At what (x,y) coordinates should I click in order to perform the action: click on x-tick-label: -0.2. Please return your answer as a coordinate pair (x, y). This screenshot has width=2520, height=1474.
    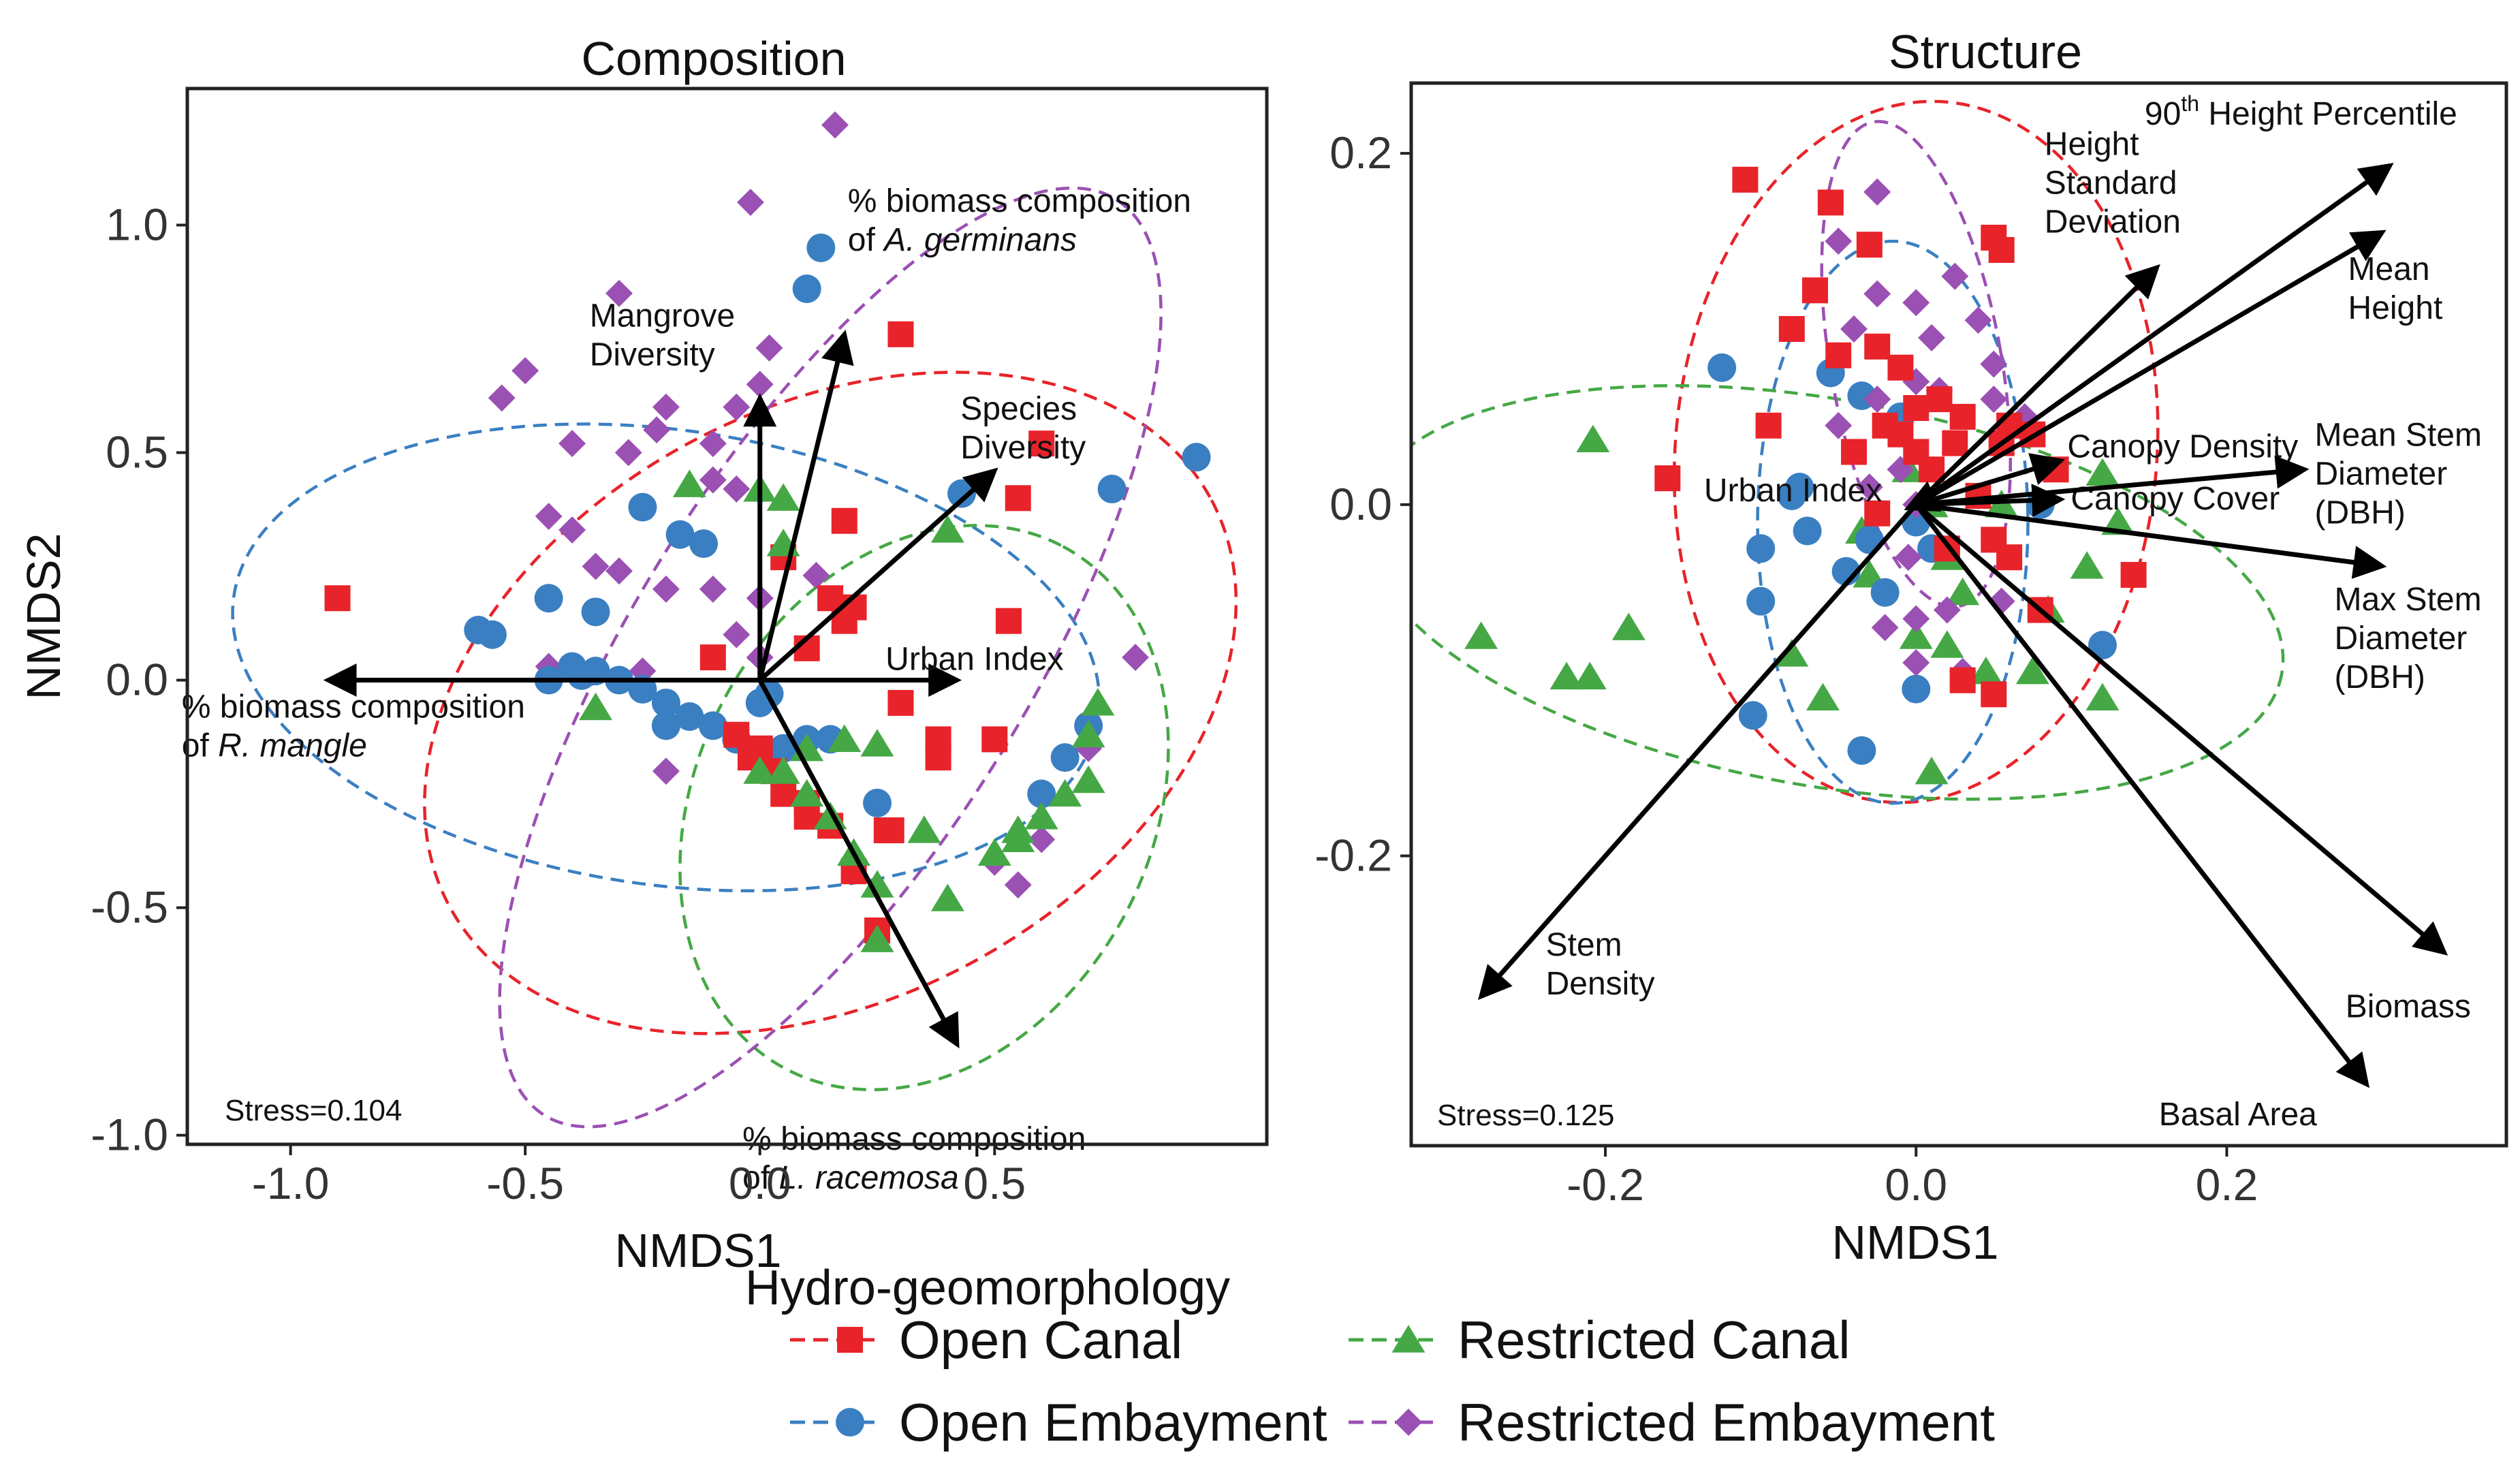
    Looking at the image, I should click on (1605, 1184).